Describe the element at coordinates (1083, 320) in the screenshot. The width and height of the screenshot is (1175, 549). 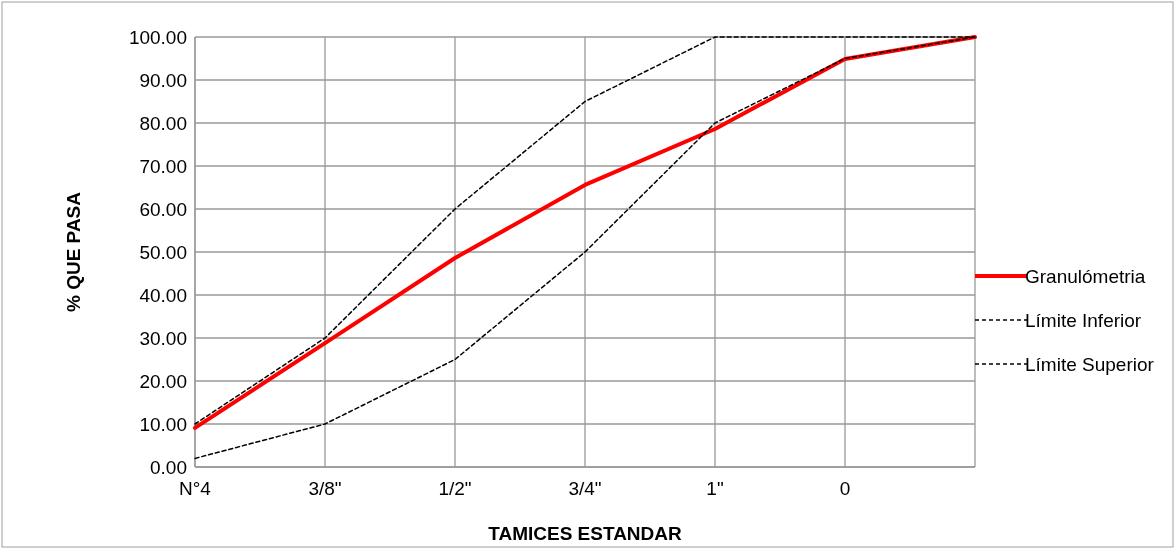
I see `legend-label: Límite Inferior` at that location.